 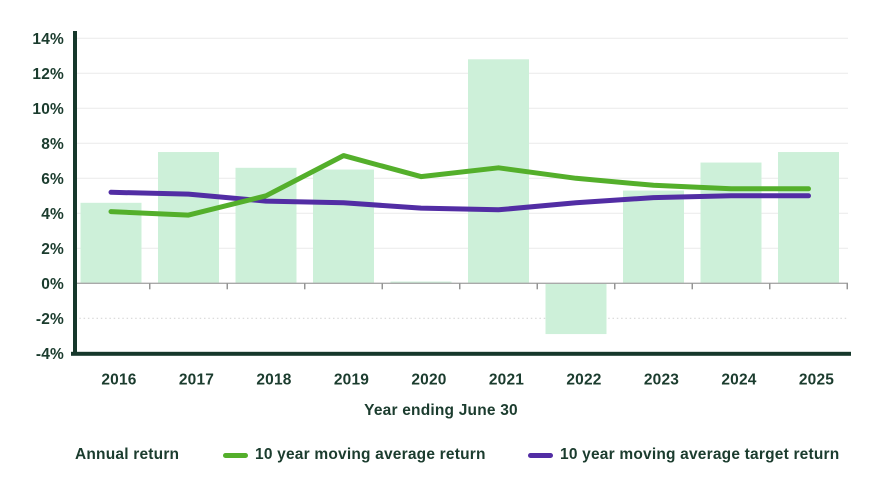 I want to click on green-line-swatch-icon, so click(x=235, y=455).